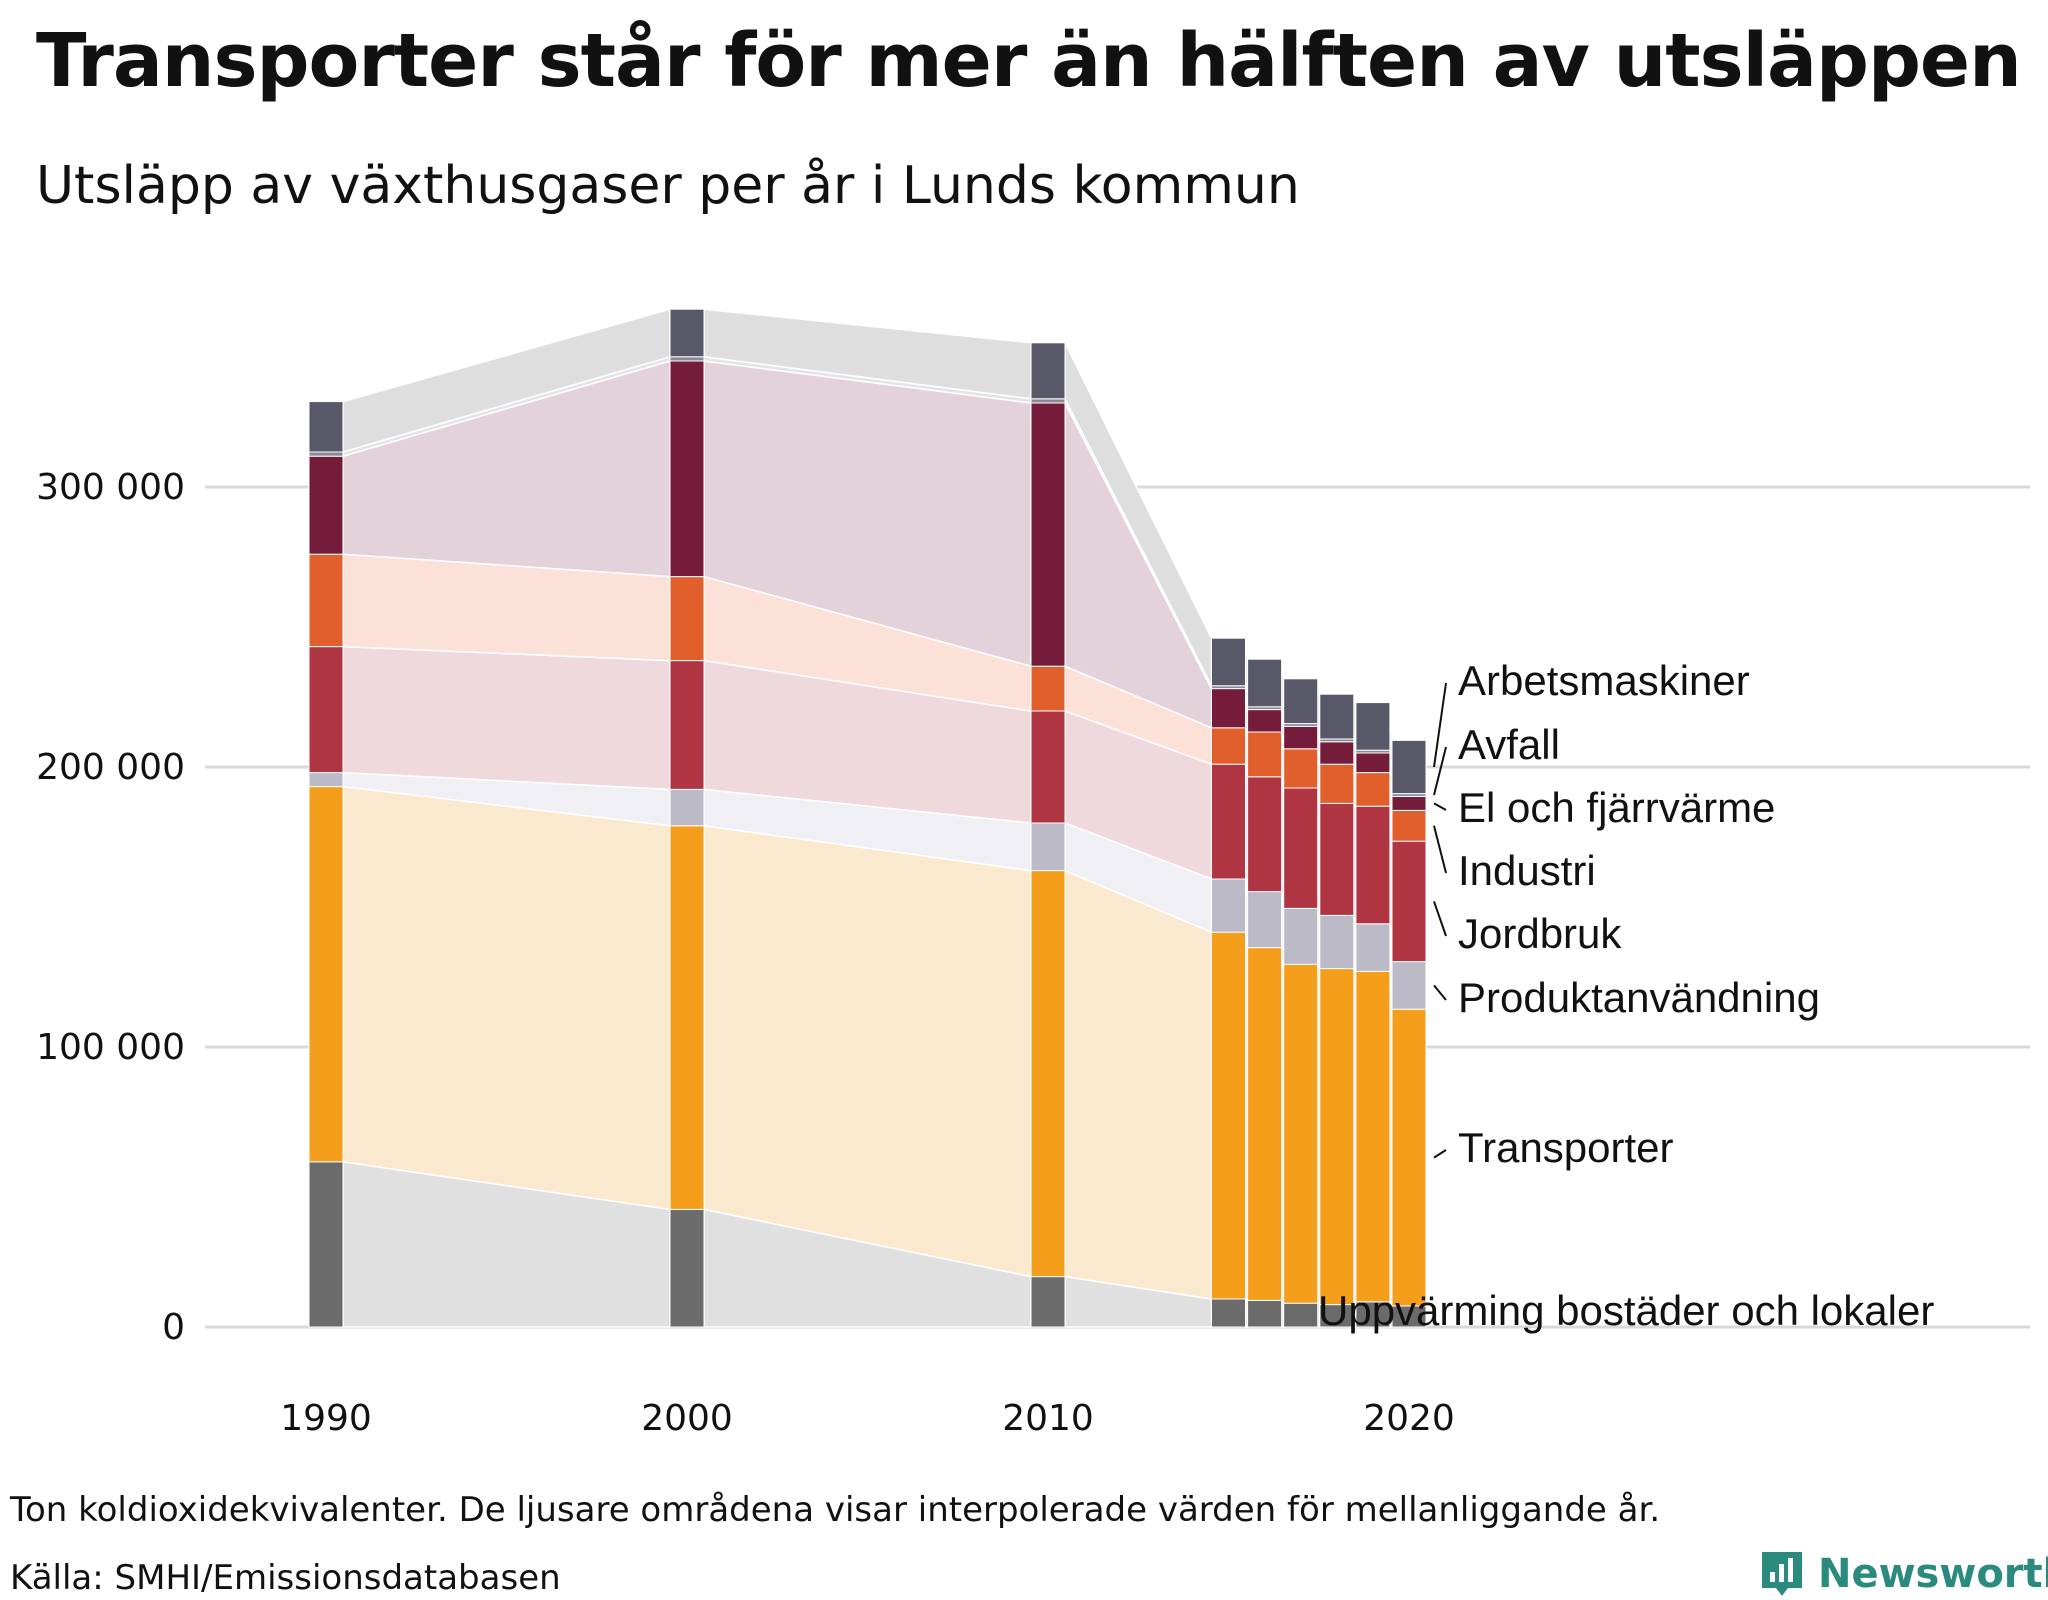  Describe the element at coordinates (1409, 1418) in the screenshot. I see `x-tick-label: 2020` at that location.